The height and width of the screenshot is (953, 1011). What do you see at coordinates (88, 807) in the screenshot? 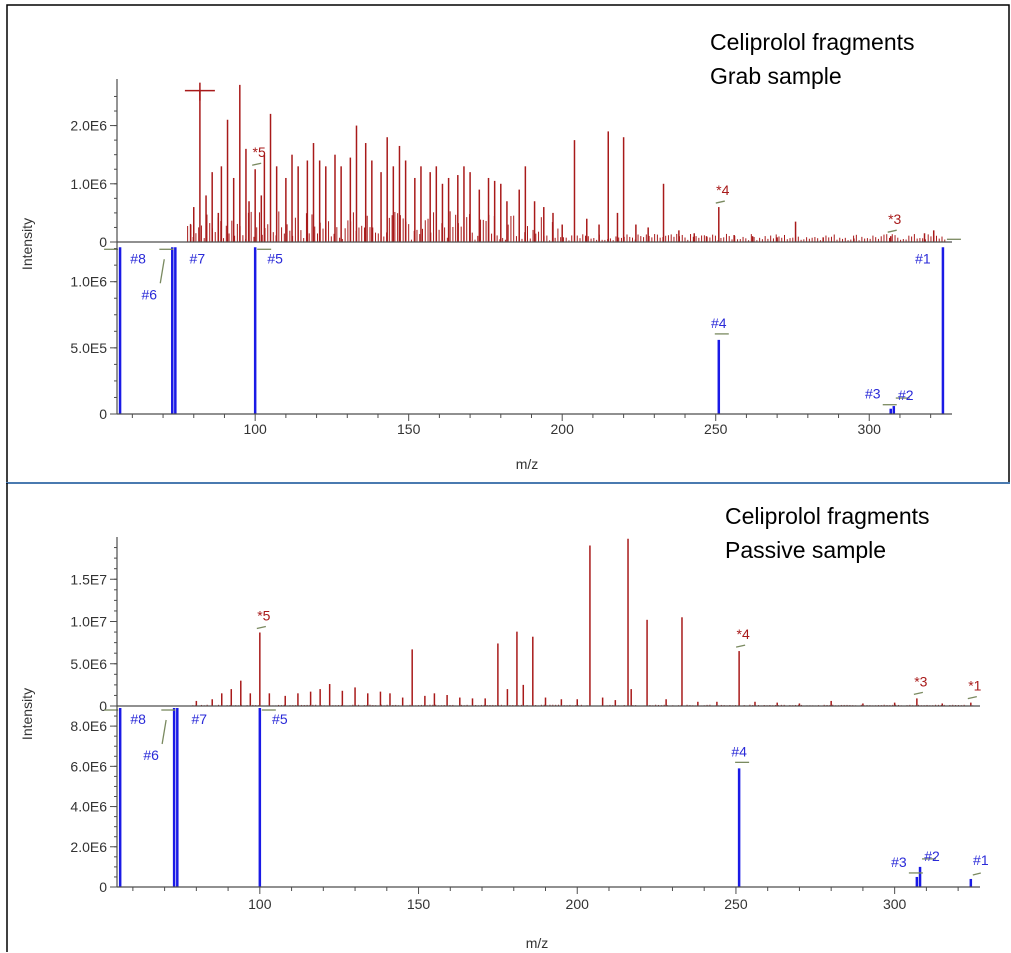
I see `y-tick-label: 4.0E6` at bounding box center [88, 807].